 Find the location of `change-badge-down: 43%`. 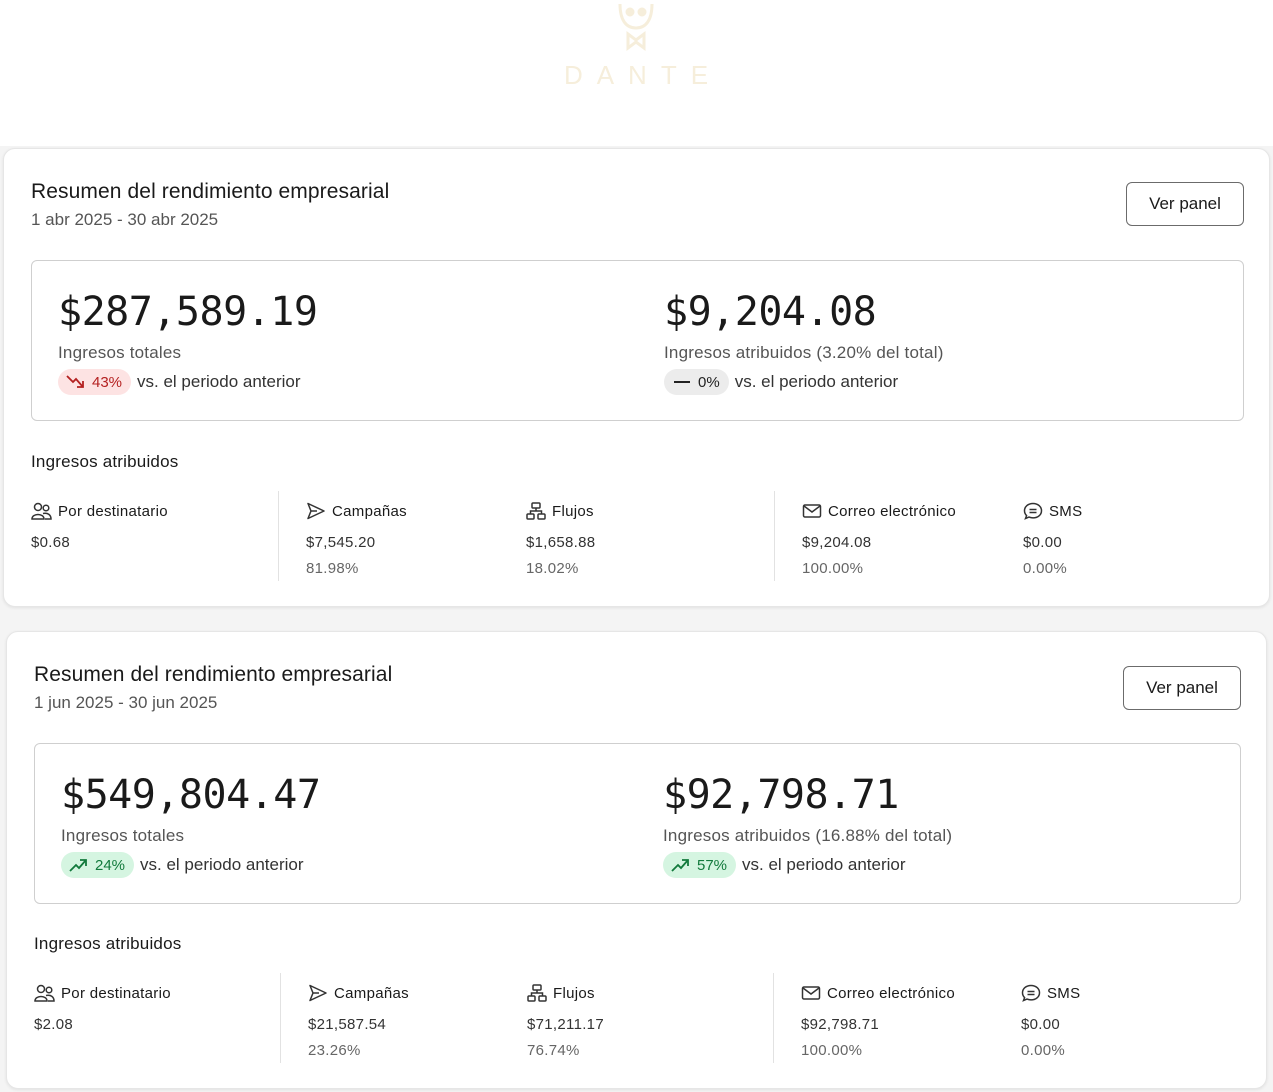

change-badge-down: 43% is located at coordinates (95, 382).